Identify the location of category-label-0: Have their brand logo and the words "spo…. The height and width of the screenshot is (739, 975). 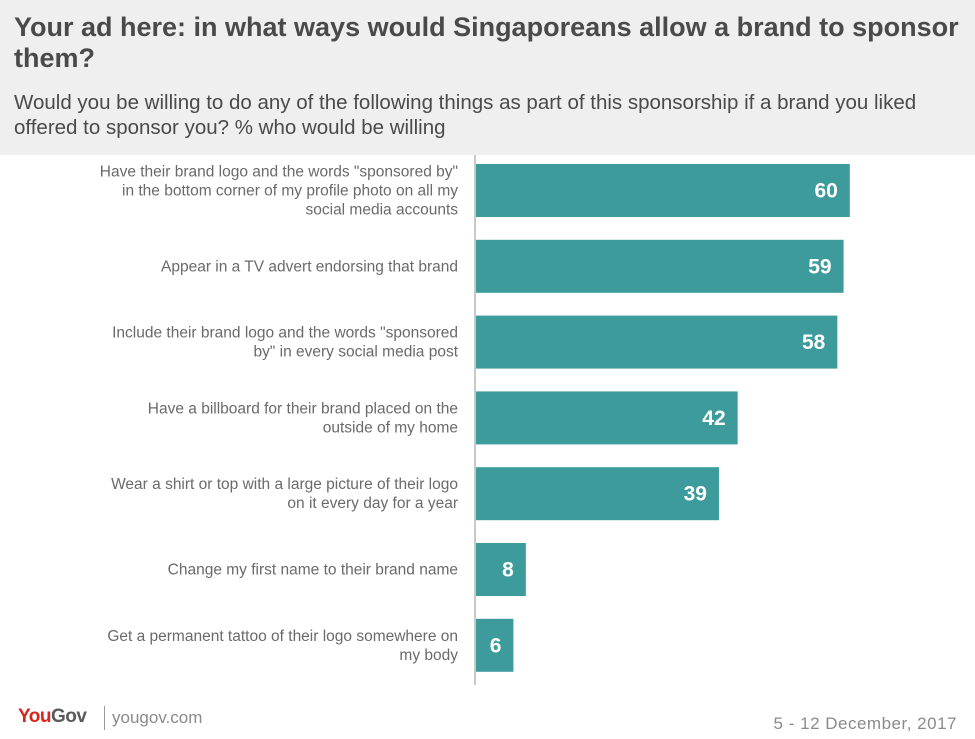
(279, 191).